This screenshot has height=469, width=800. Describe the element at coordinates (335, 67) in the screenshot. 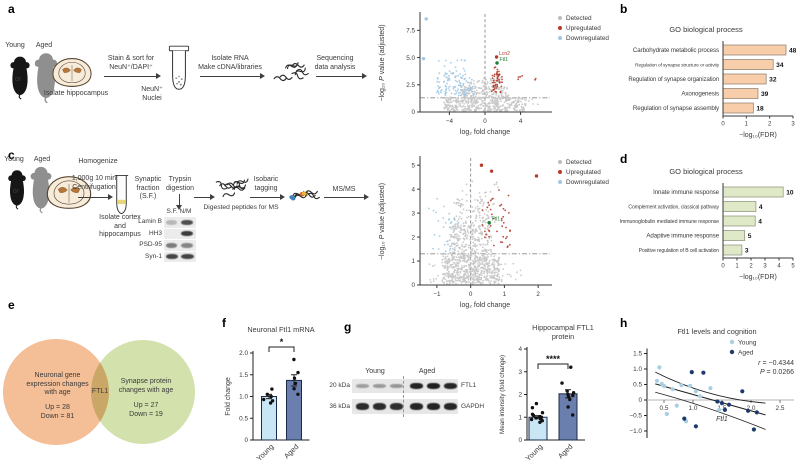

I see `seq-line2: data analysis` at that location.